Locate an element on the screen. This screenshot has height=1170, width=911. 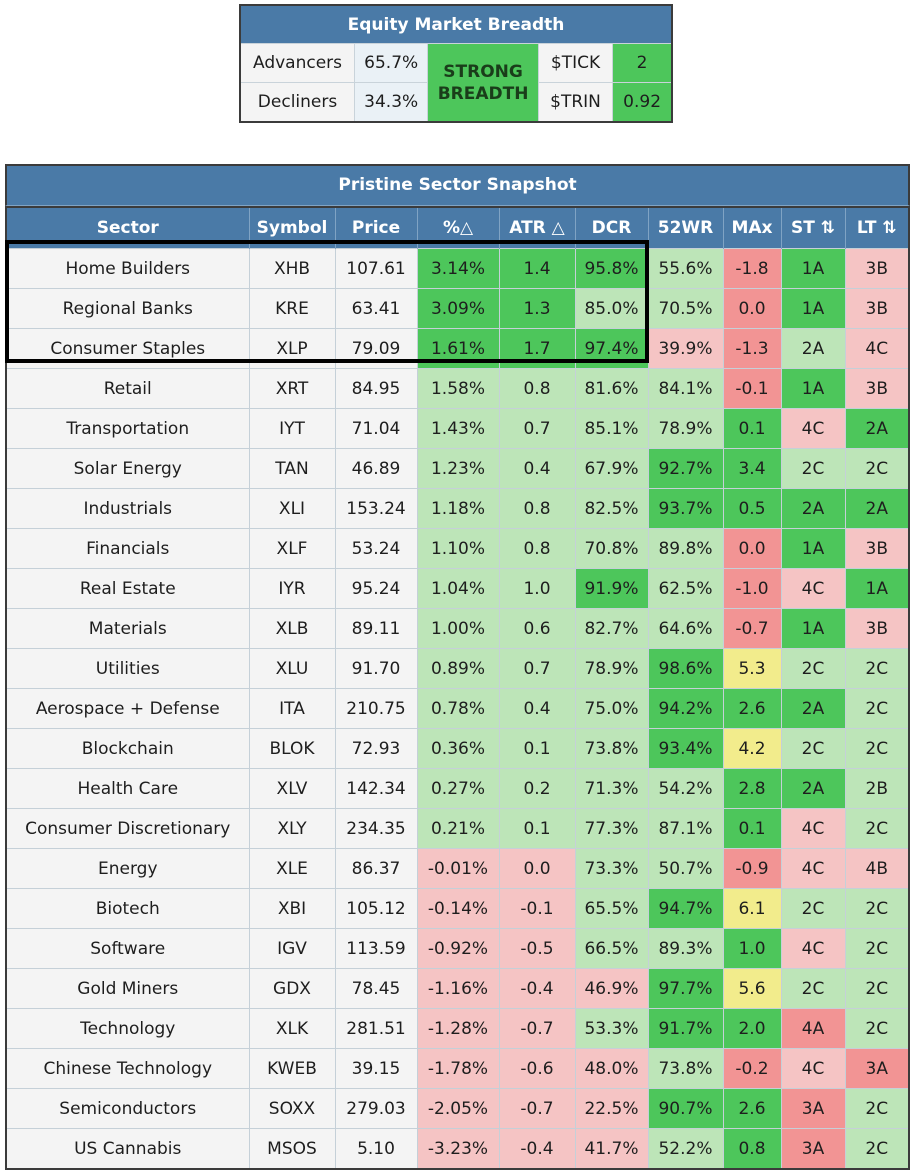
sector-name-cell: Consumer Staples is located at coordinates (127, 348).